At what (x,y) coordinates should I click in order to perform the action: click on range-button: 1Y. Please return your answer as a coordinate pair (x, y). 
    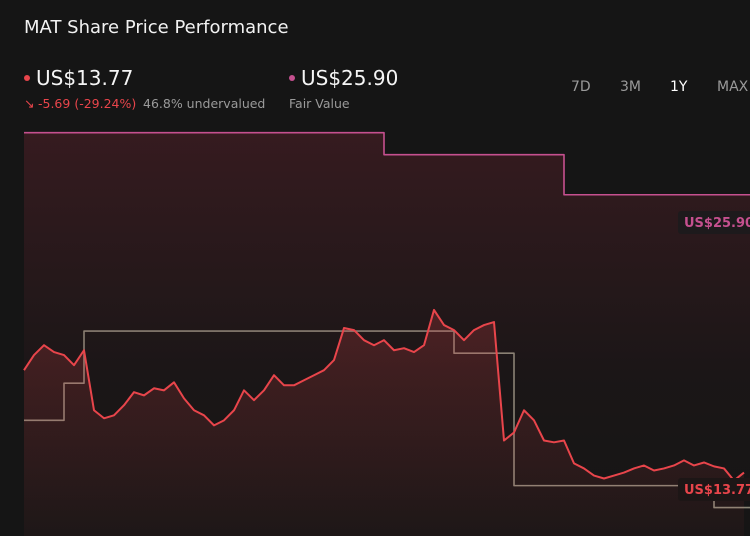
    Looking at the image, I should click on (679, 87).